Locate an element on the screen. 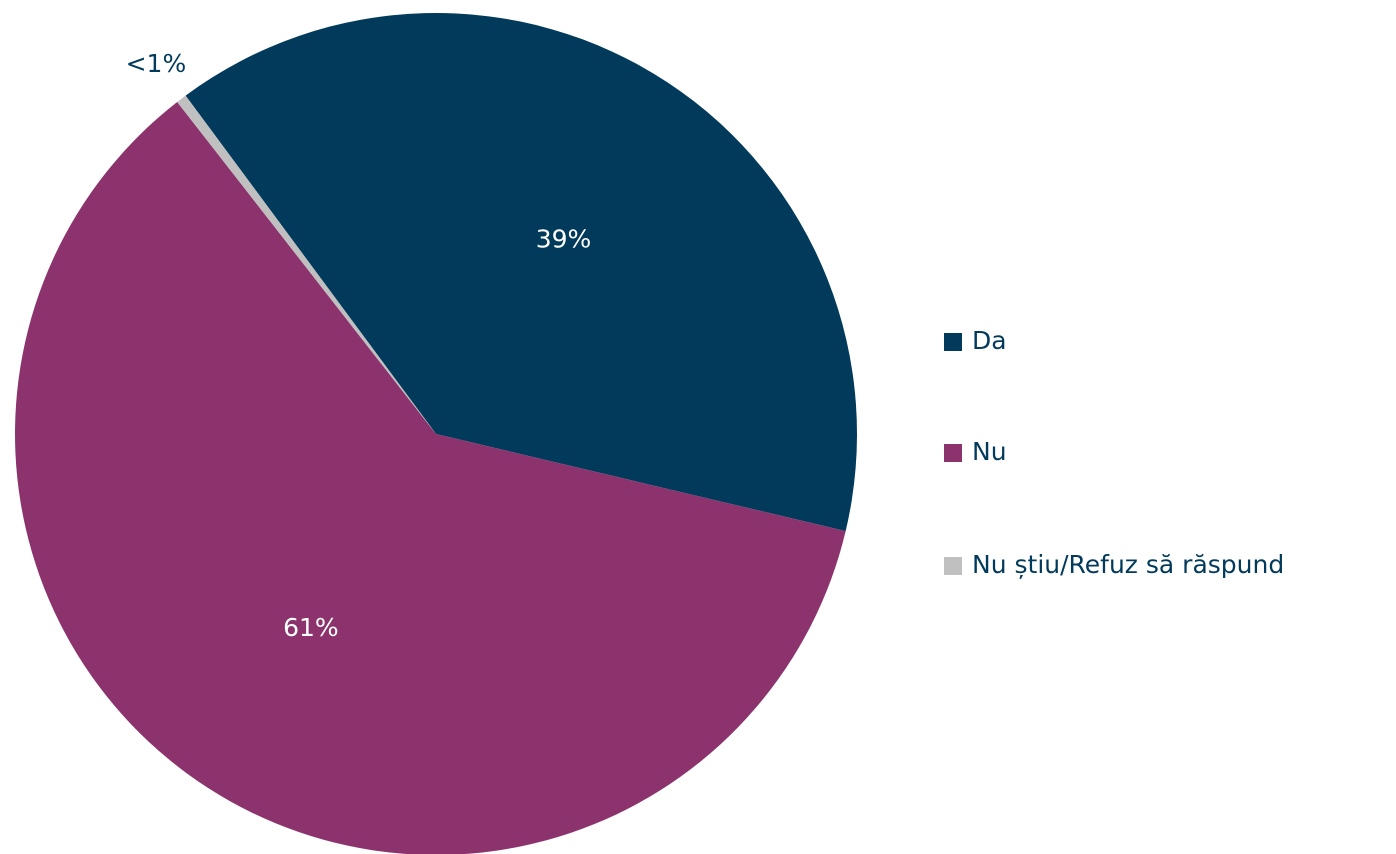  legend-label: Nu știu/Refuz să răspund is located at coordinates (1128, 564).